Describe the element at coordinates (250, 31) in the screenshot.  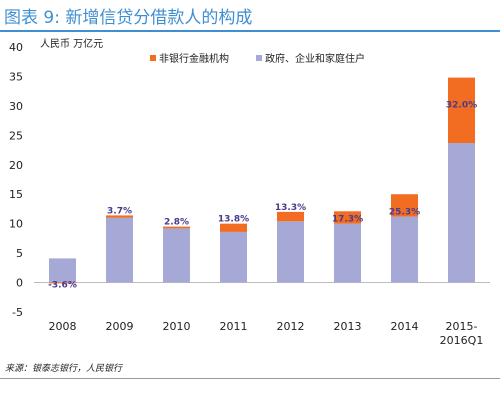
I see `title-divider` at that location.